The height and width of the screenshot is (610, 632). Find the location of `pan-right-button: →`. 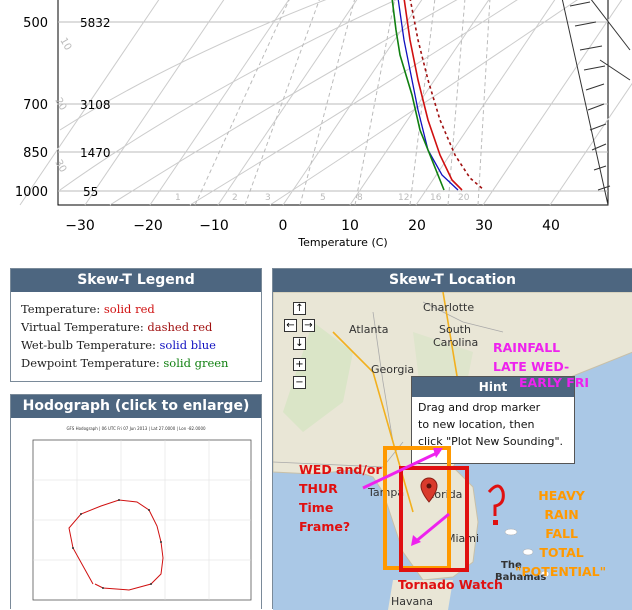

pan-right-button: → is located at coordinates (308, 325).